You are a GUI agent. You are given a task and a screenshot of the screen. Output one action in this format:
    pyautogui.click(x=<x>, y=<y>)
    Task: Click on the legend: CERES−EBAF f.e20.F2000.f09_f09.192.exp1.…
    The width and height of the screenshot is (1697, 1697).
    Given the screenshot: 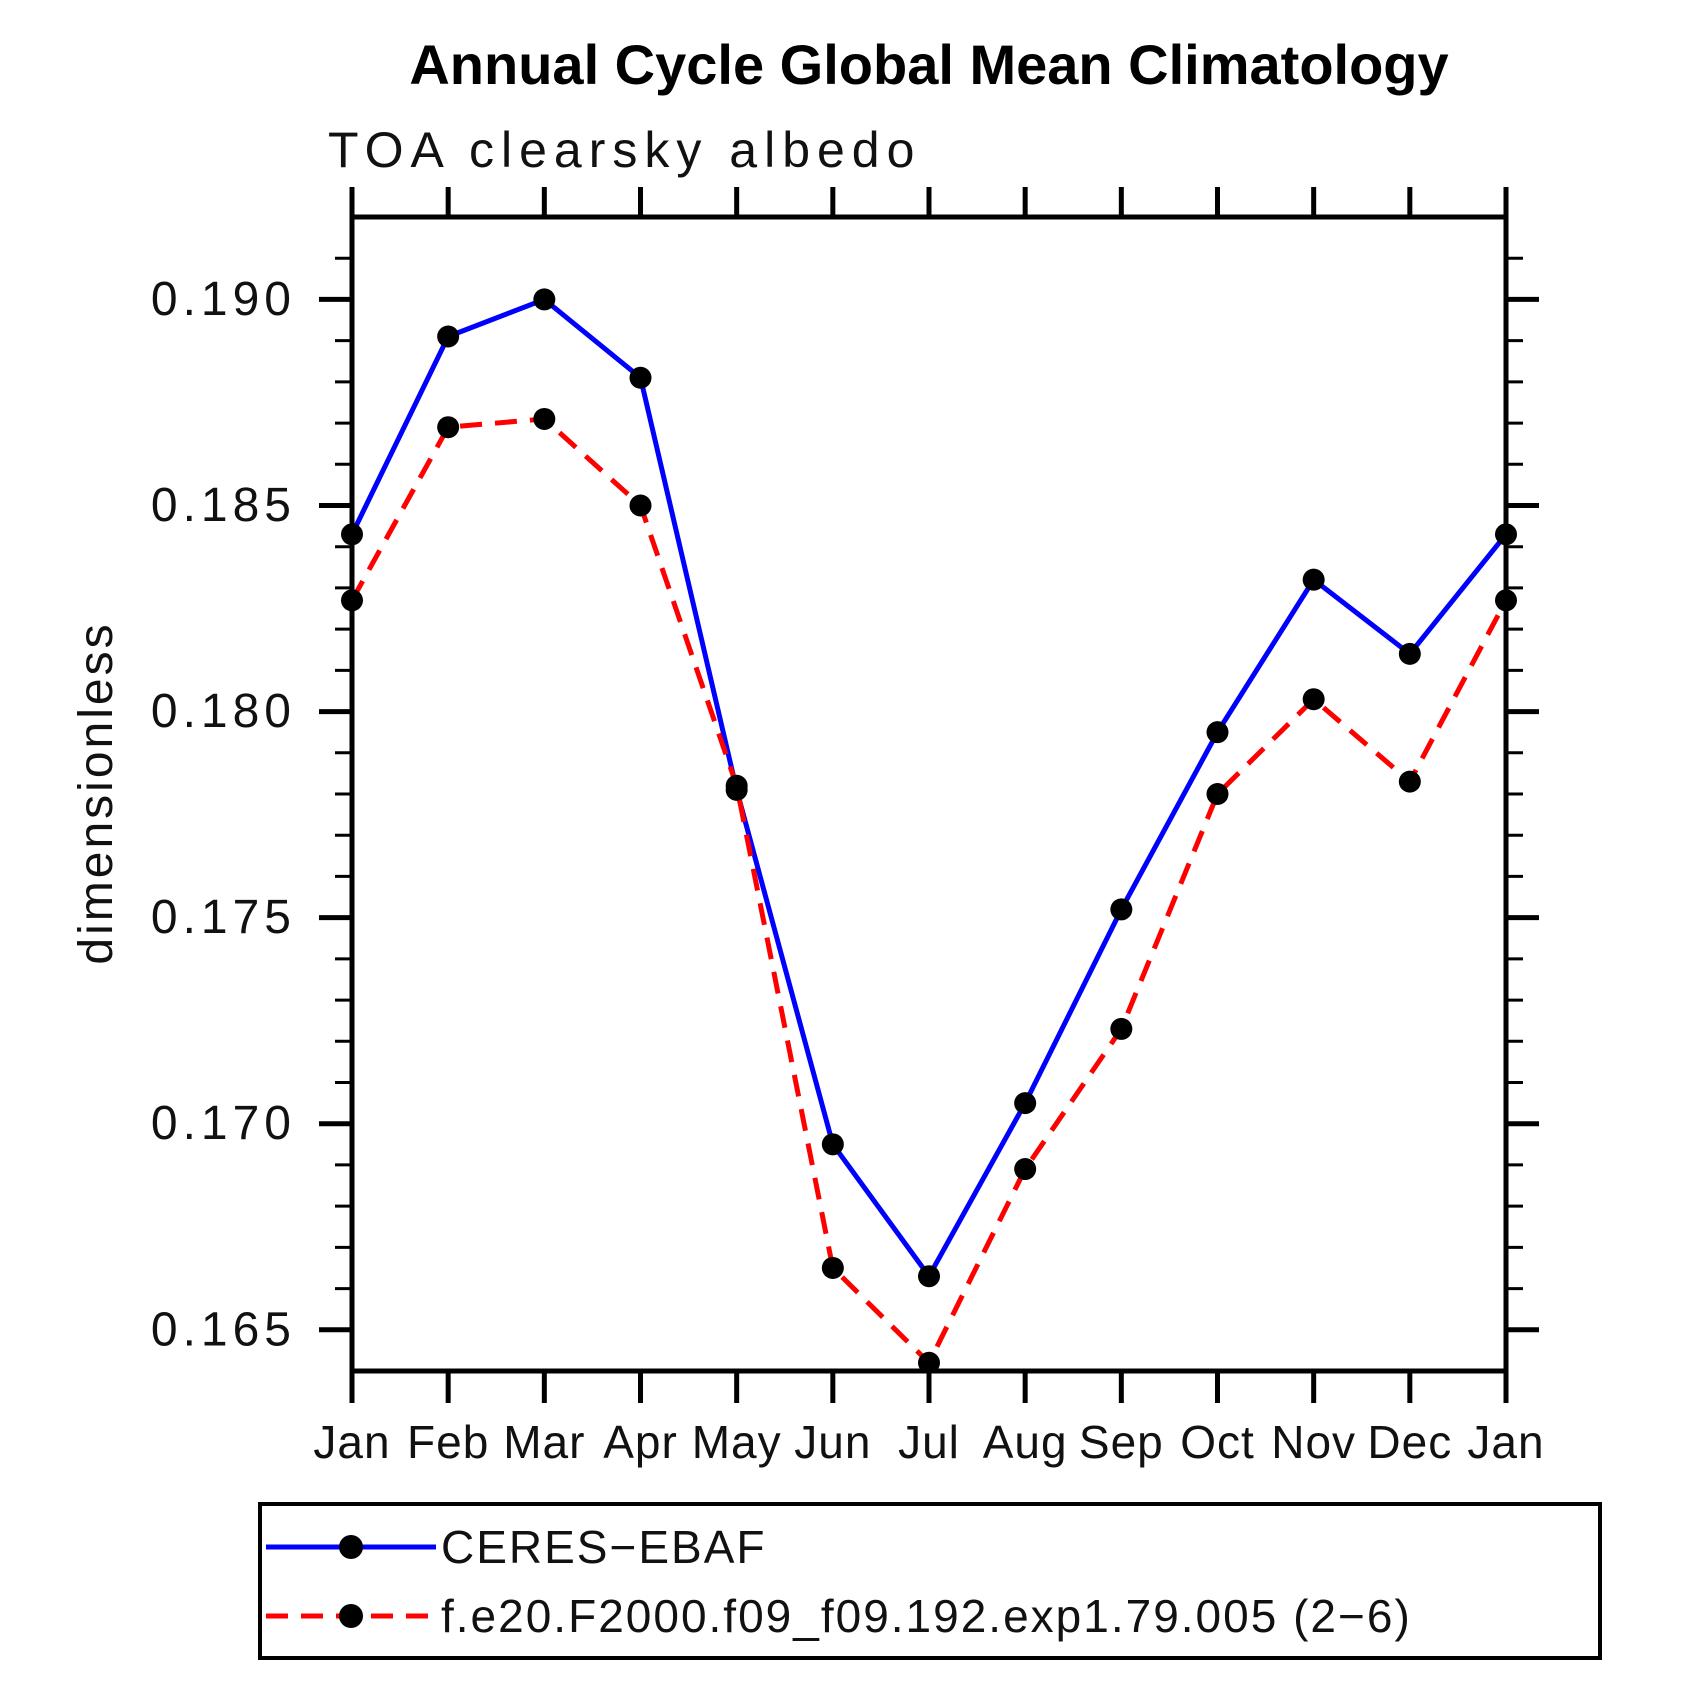 What is the action you would take?
    pyautogui.click(x=930, y=1581)
    